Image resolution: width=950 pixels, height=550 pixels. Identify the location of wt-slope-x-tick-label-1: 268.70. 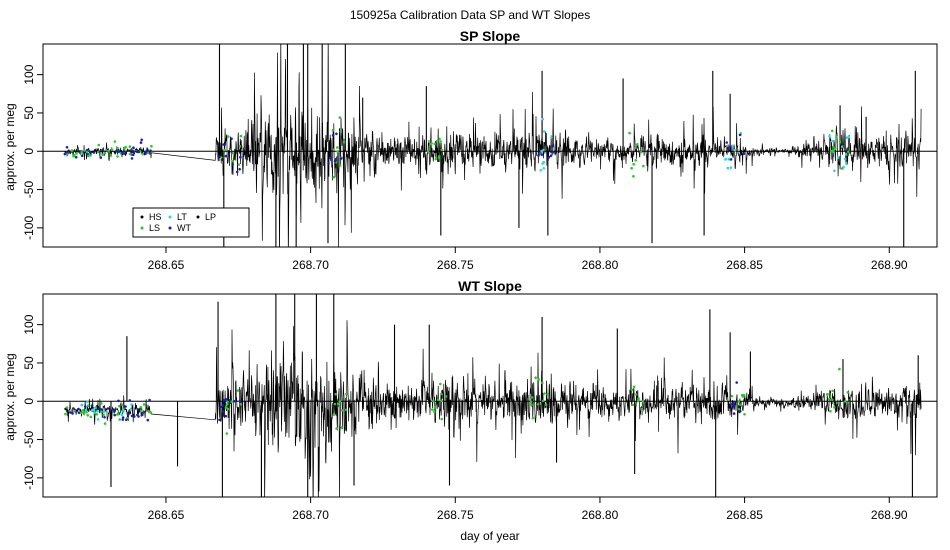
(310, 515).